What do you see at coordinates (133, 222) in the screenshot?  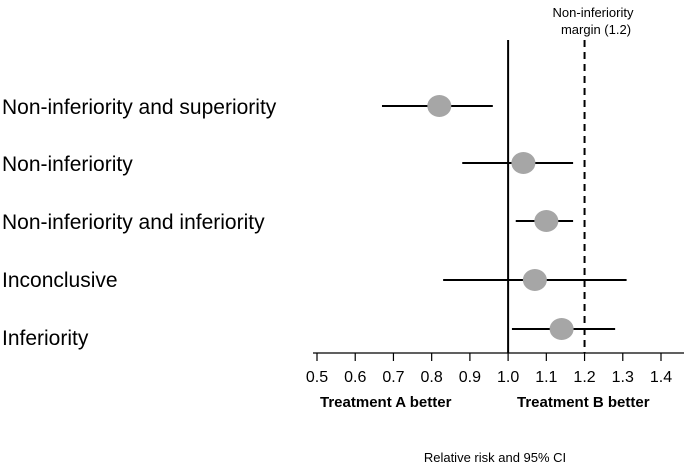 I see `row-label-non-inferiority-inferiority: Non-inferiority and inferiority` at bounding box center [133, 222].